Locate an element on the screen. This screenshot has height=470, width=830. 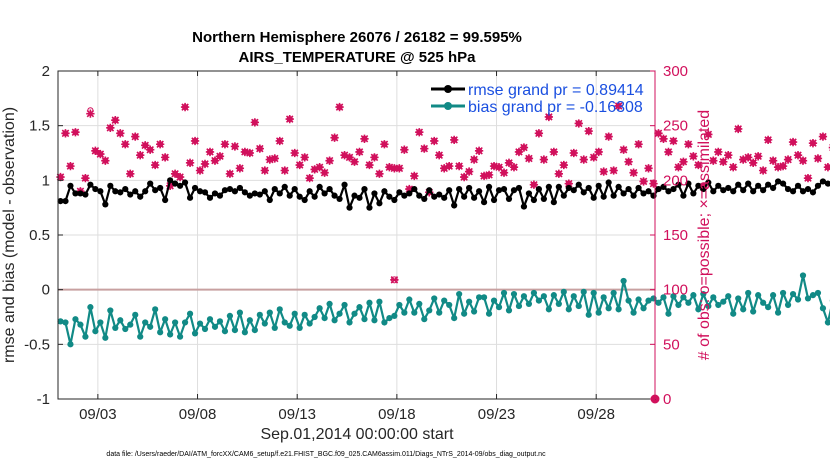
y-left-tick-label: -1 is located at coordinates (43, 399).